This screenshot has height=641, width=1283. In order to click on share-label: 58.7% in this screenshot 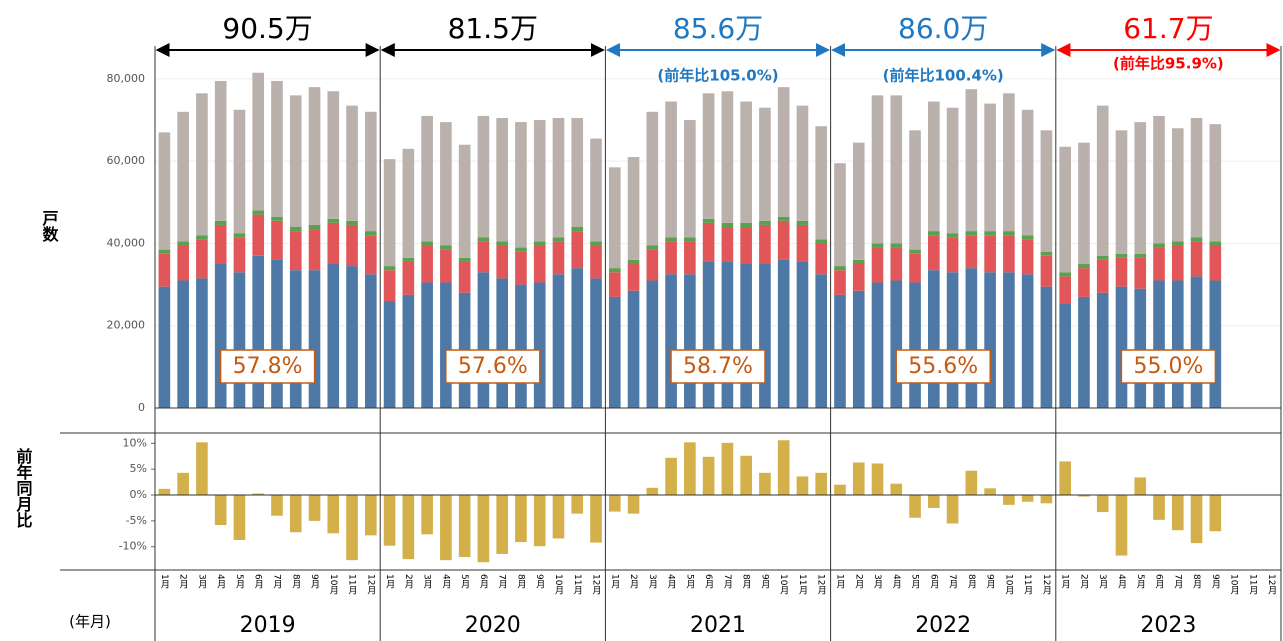, I will do `click(718, 366)`.